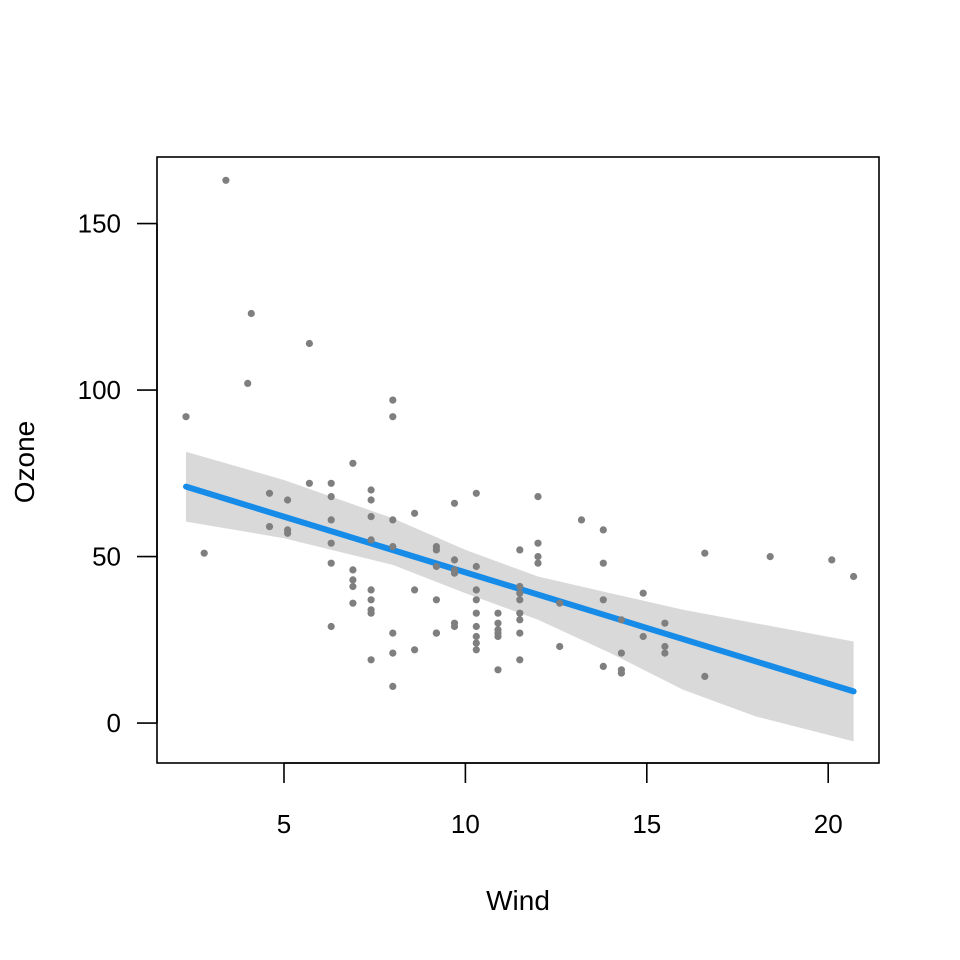 This screenshot has width=960, height=960. Describe the element at coordinates (646, 824) in the screenshot. I see `x-tick-label: 15` at that location.